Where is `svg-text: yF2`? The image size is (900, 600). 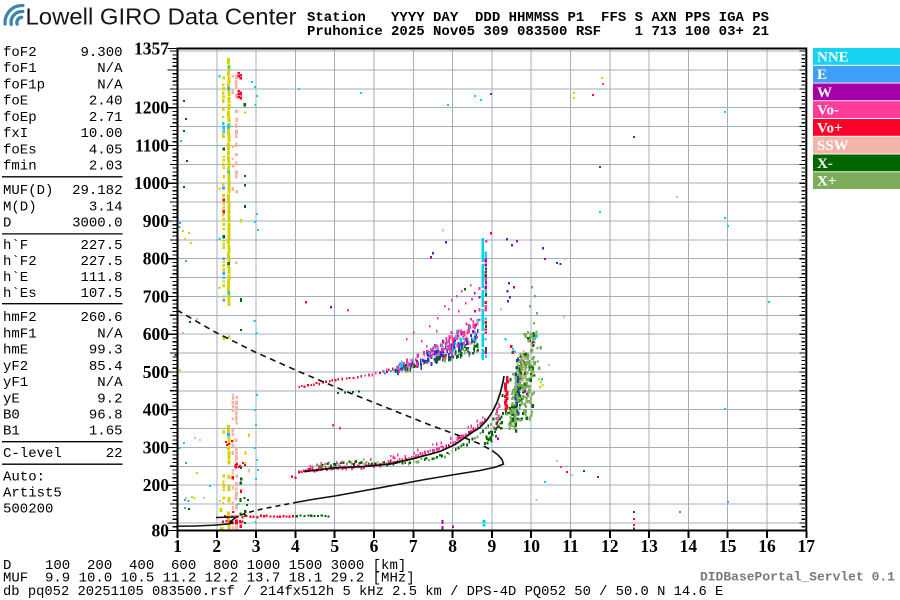 svg-text: yF2 is located at coordinates (15, 367).